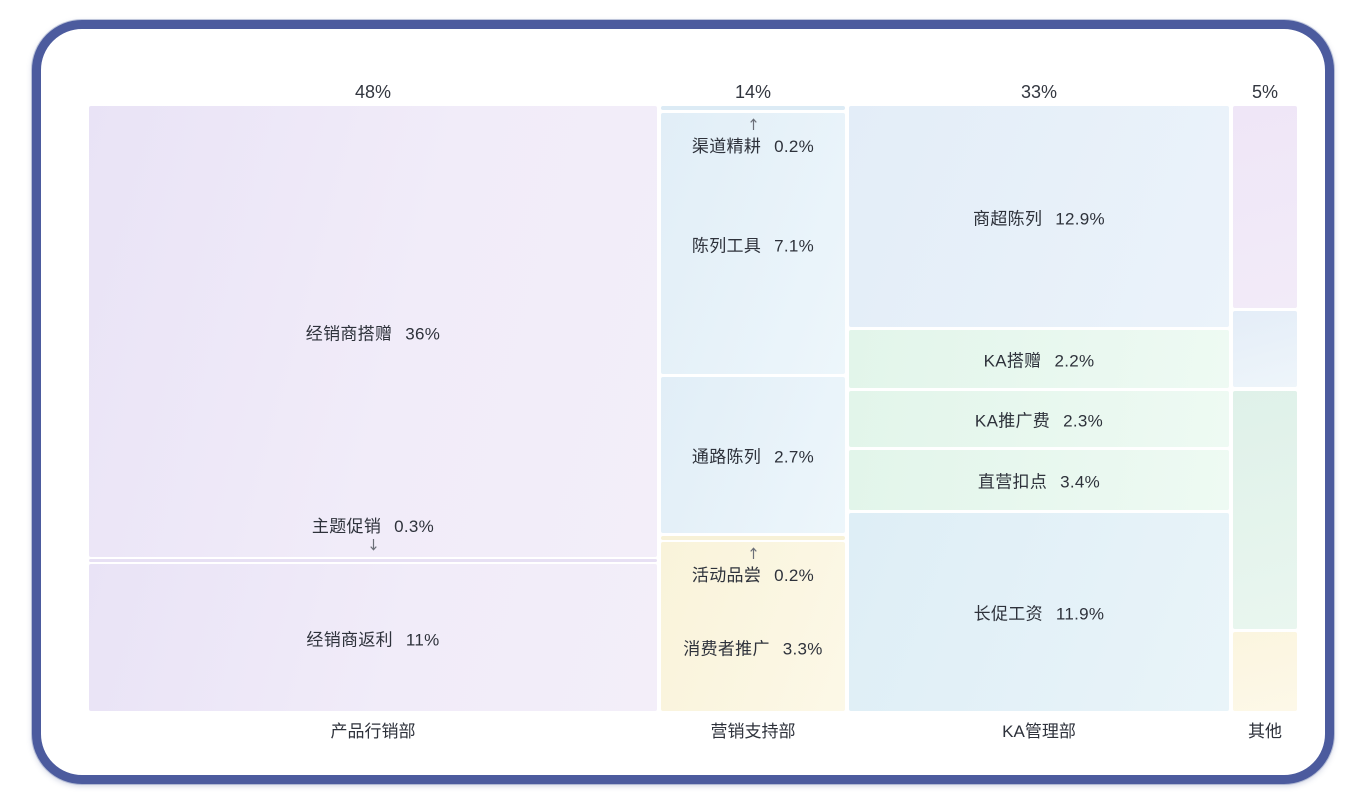  I want to click on column-name-label: 产品行销部, so click(373, 731).